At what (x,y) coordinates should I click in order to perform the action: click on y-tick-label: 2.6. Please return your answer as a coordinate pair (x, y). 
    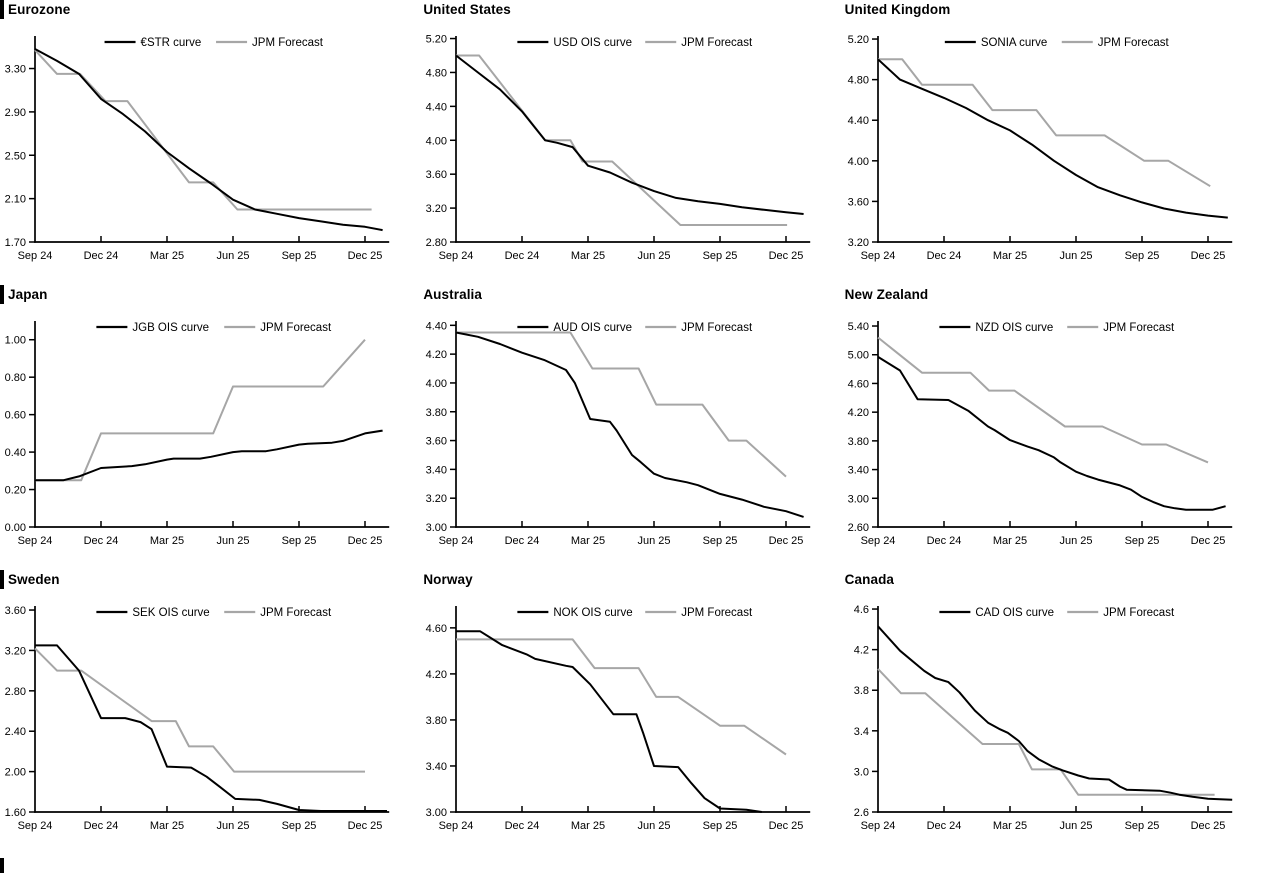
    Looking at the image, I should click on (860, 813).